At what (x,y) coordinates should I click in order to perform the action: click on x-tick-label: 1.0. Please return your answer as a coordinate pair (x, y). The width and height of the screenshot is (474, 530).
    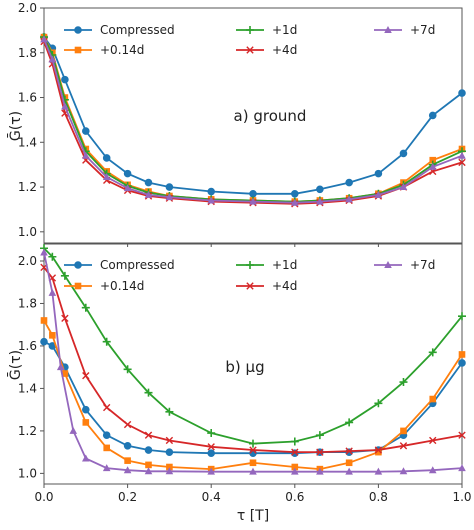
    Looking at the image, I should click on (461, 497).